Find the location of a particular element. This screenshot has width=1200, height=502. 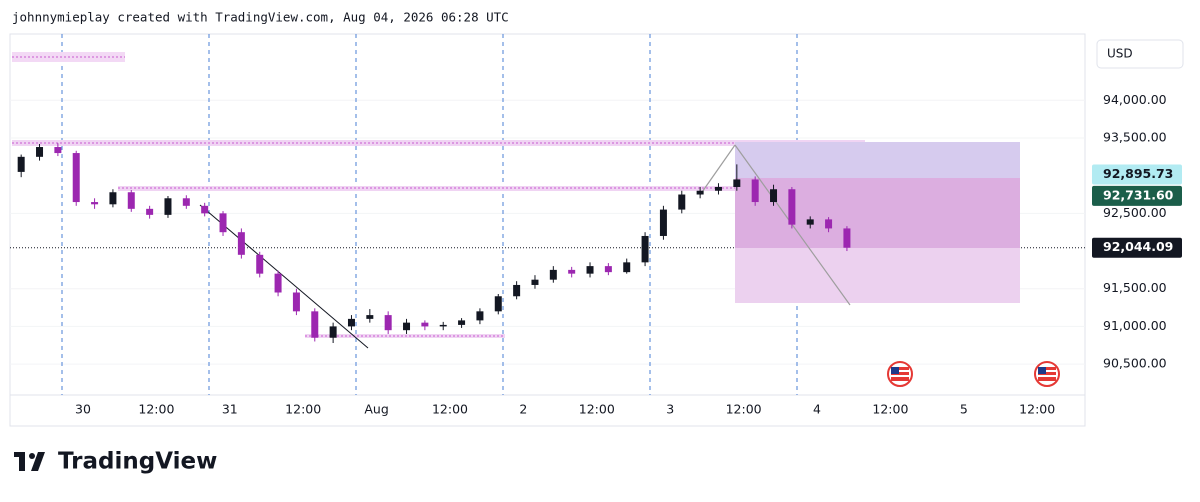

position-box is located at coordinates (877, 213).